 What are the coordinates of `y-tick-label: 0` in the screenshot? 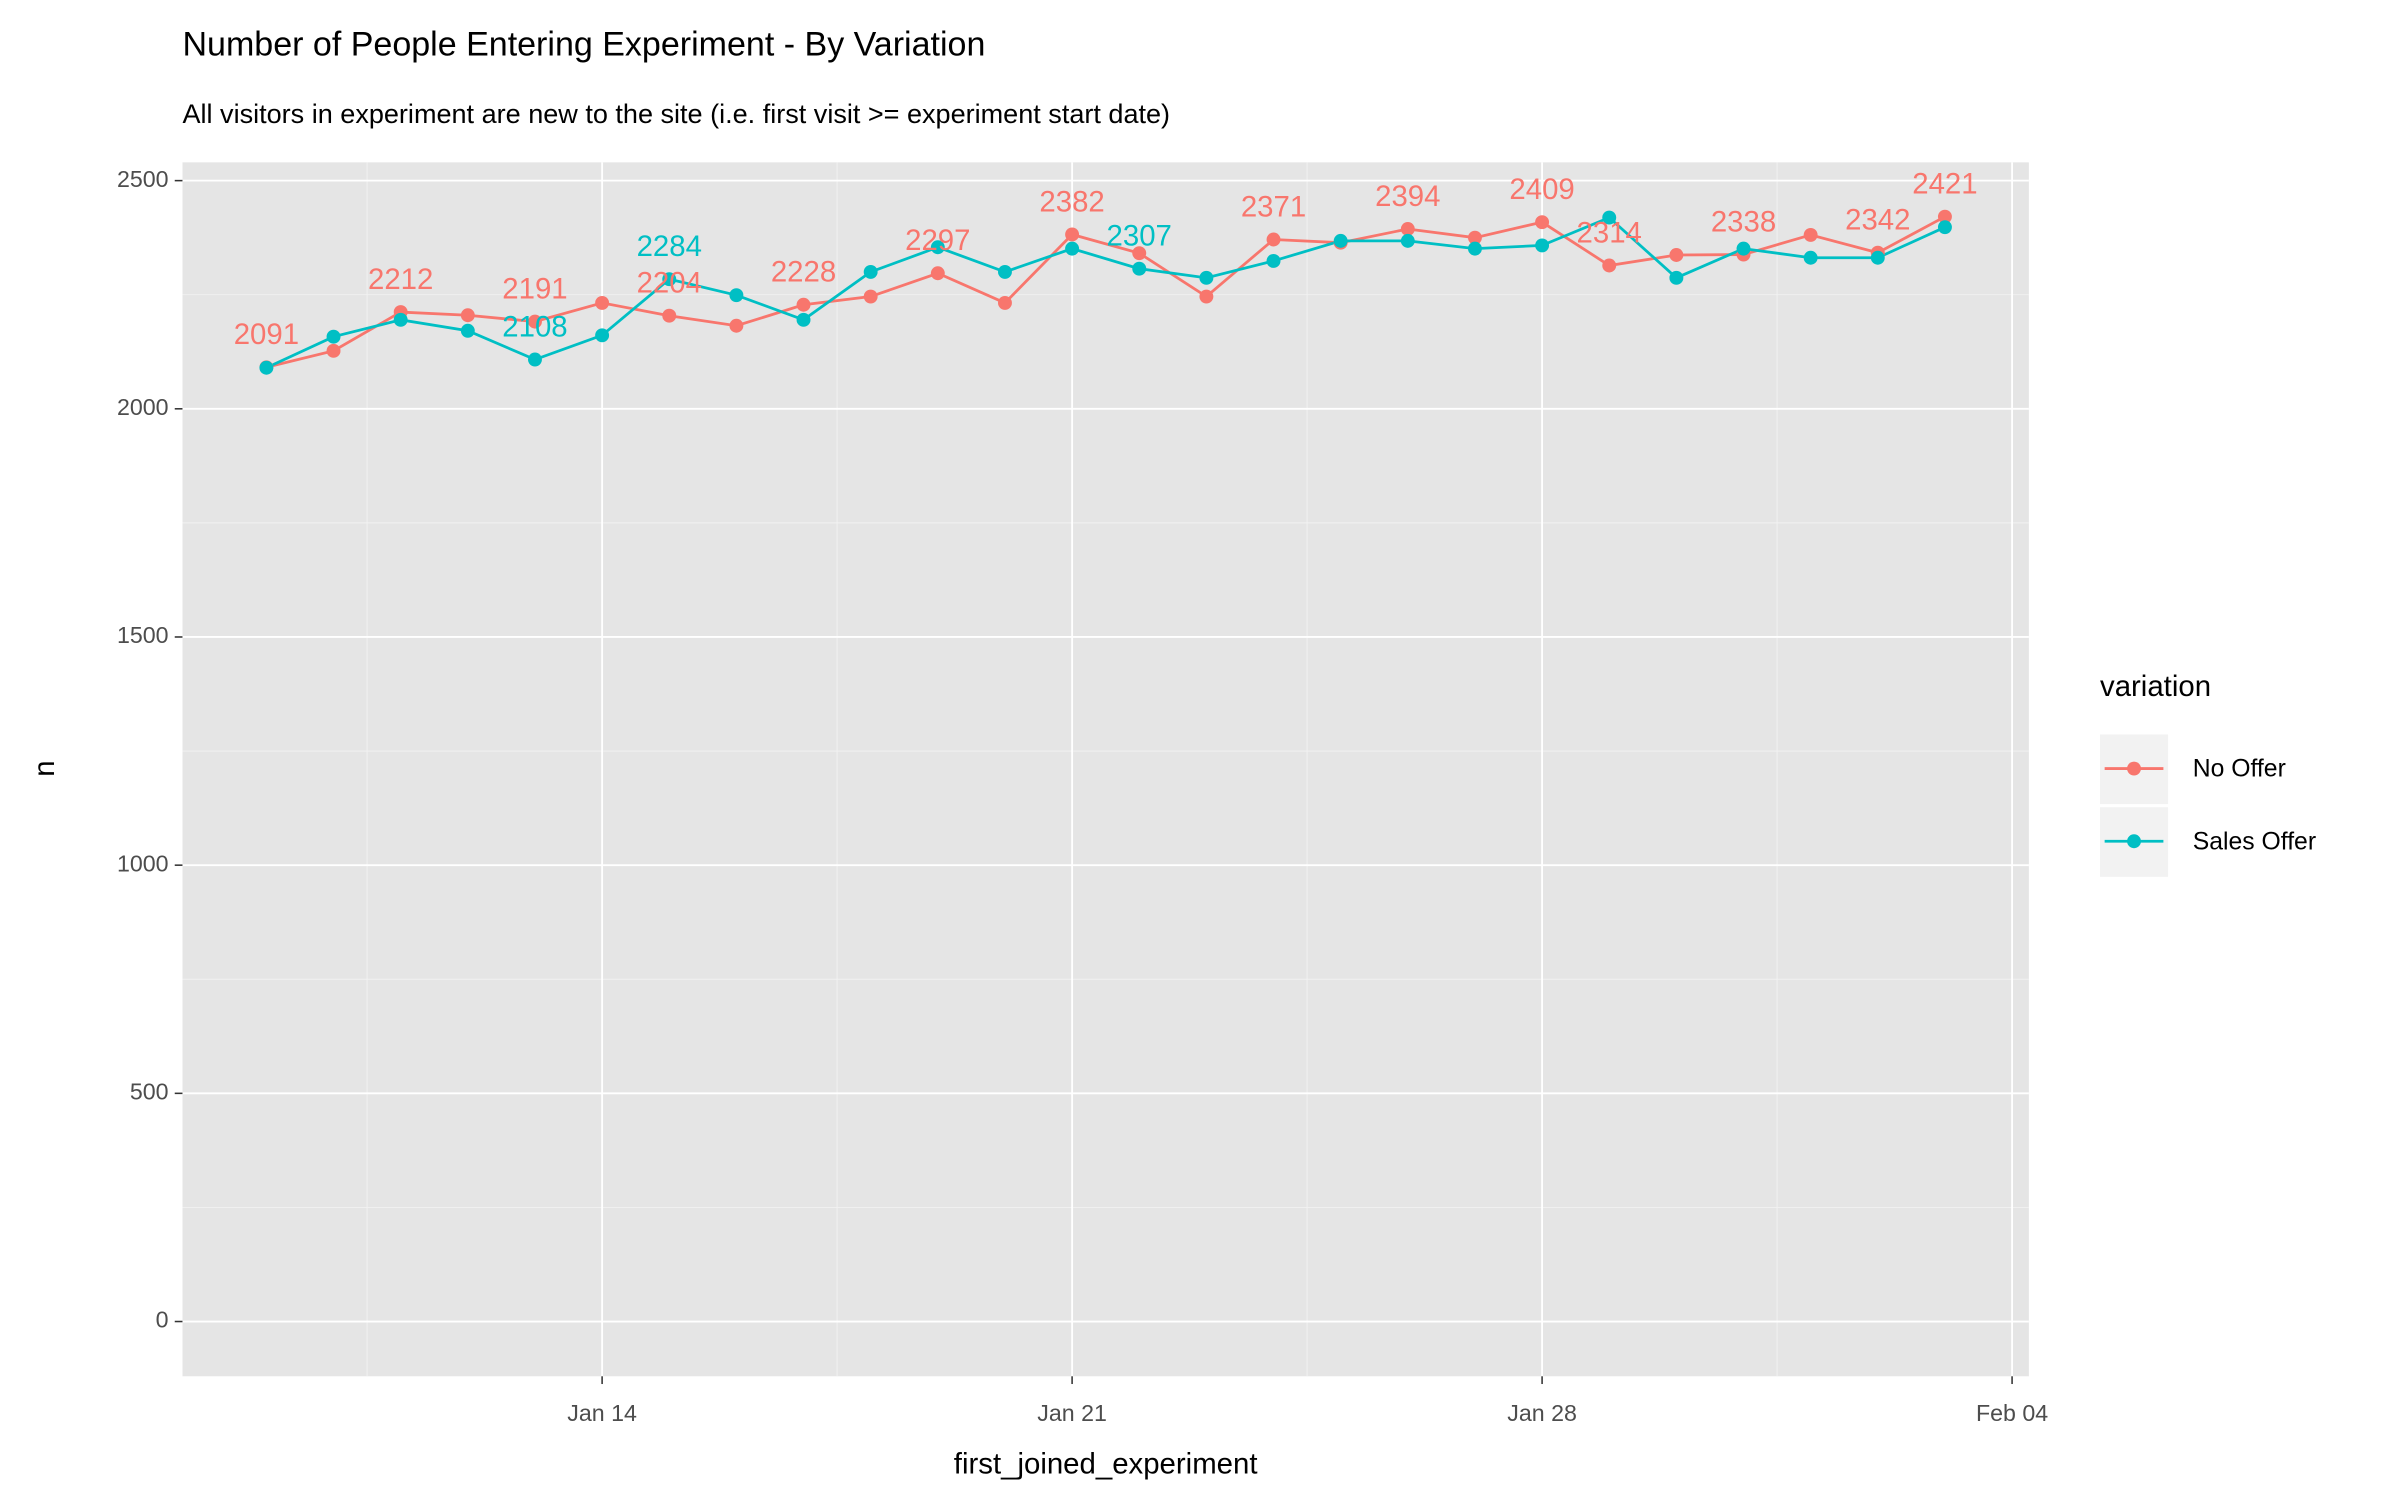 It's located at (162, 1320).